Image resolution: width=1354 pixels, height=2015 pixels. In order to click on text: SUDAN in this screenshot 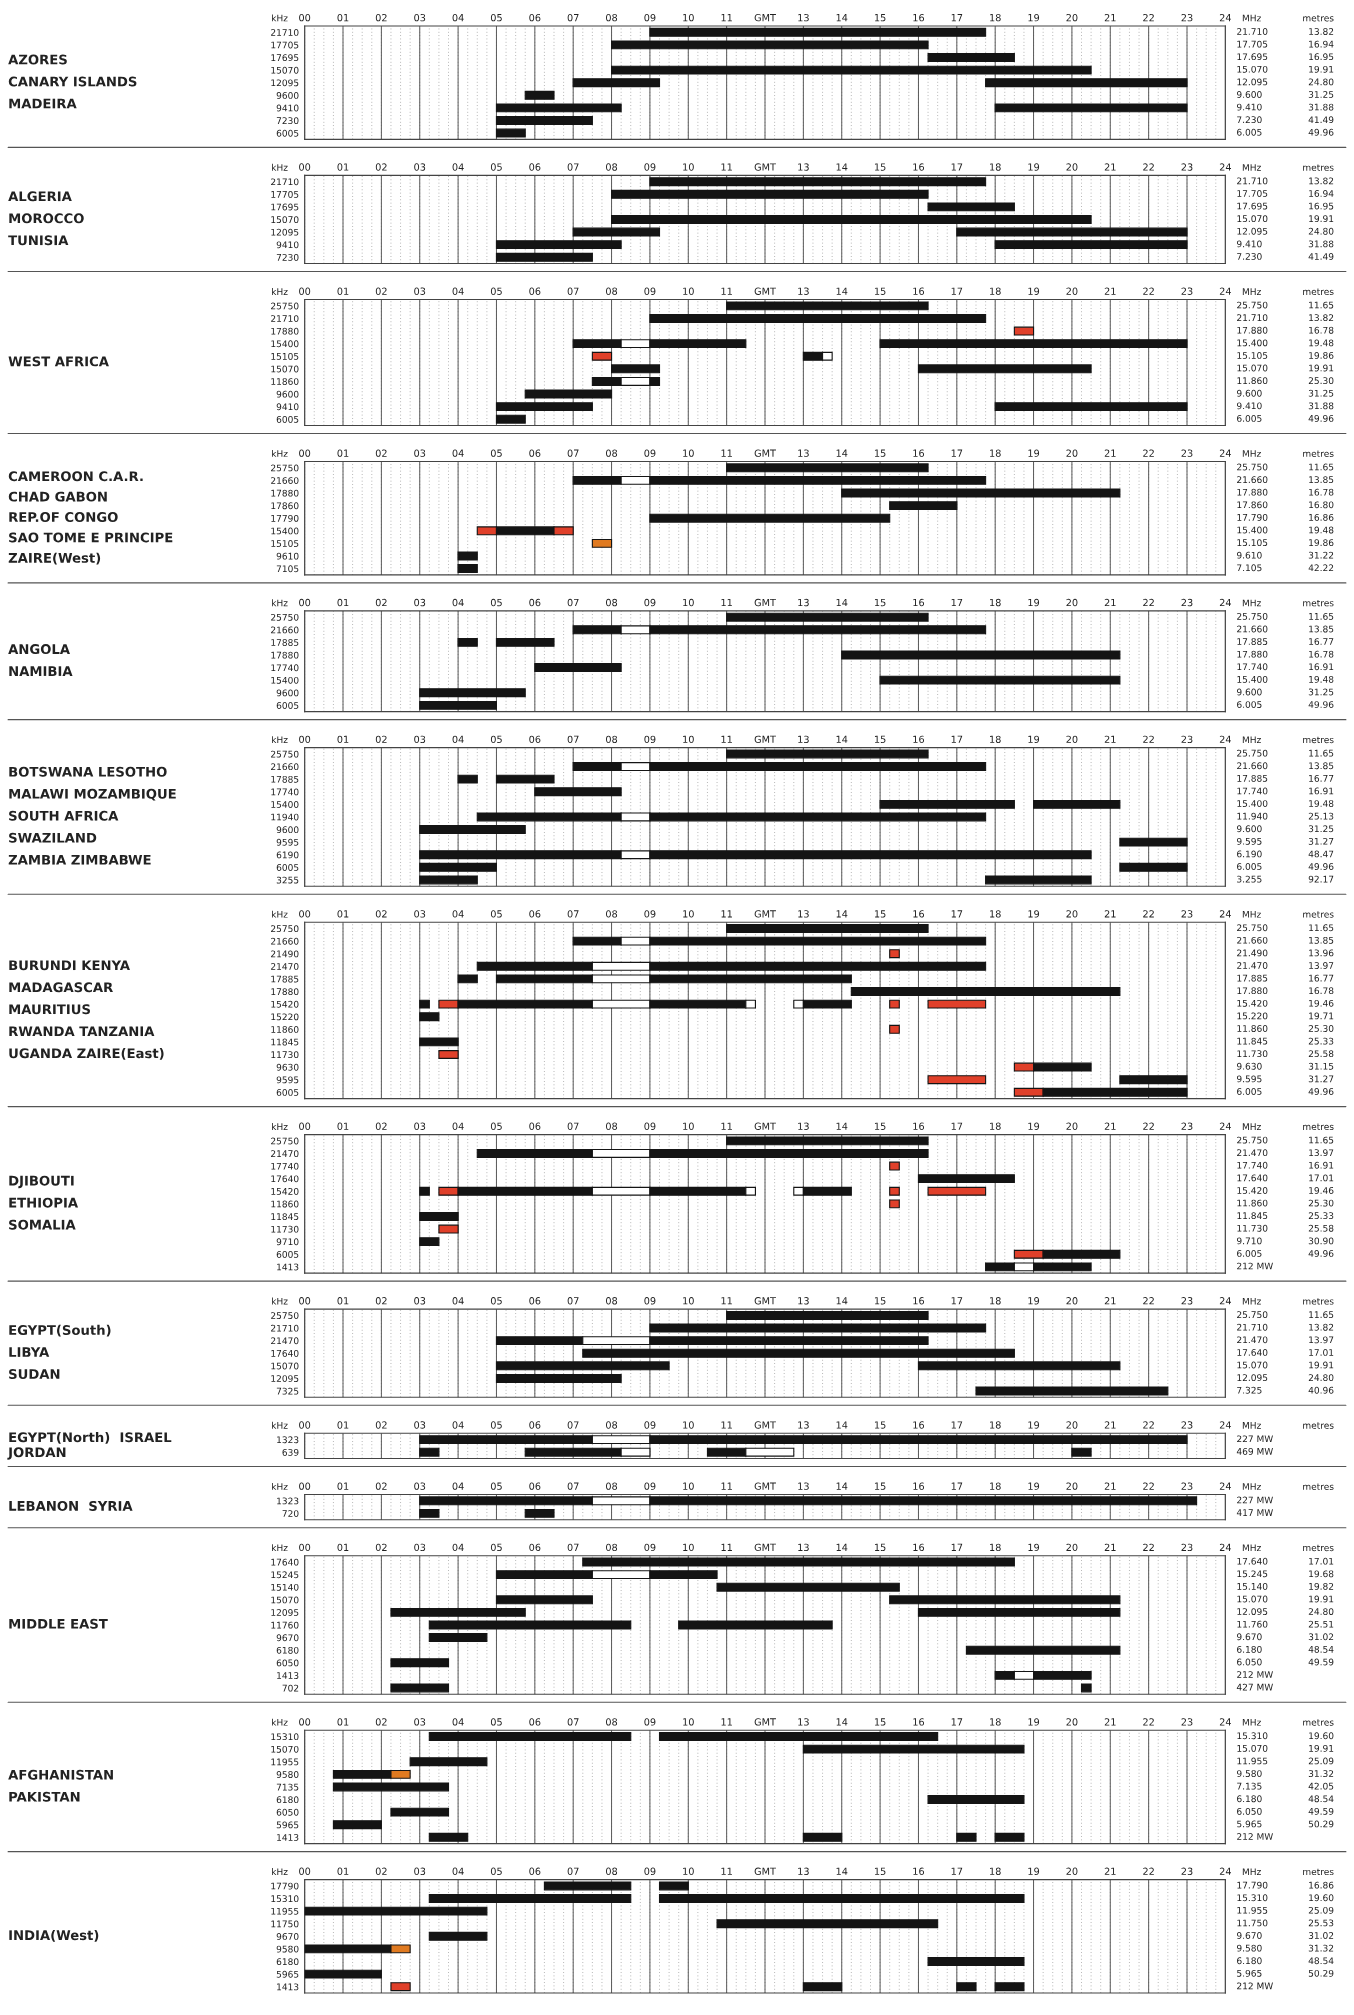, I will do `click(34, 1374)`.